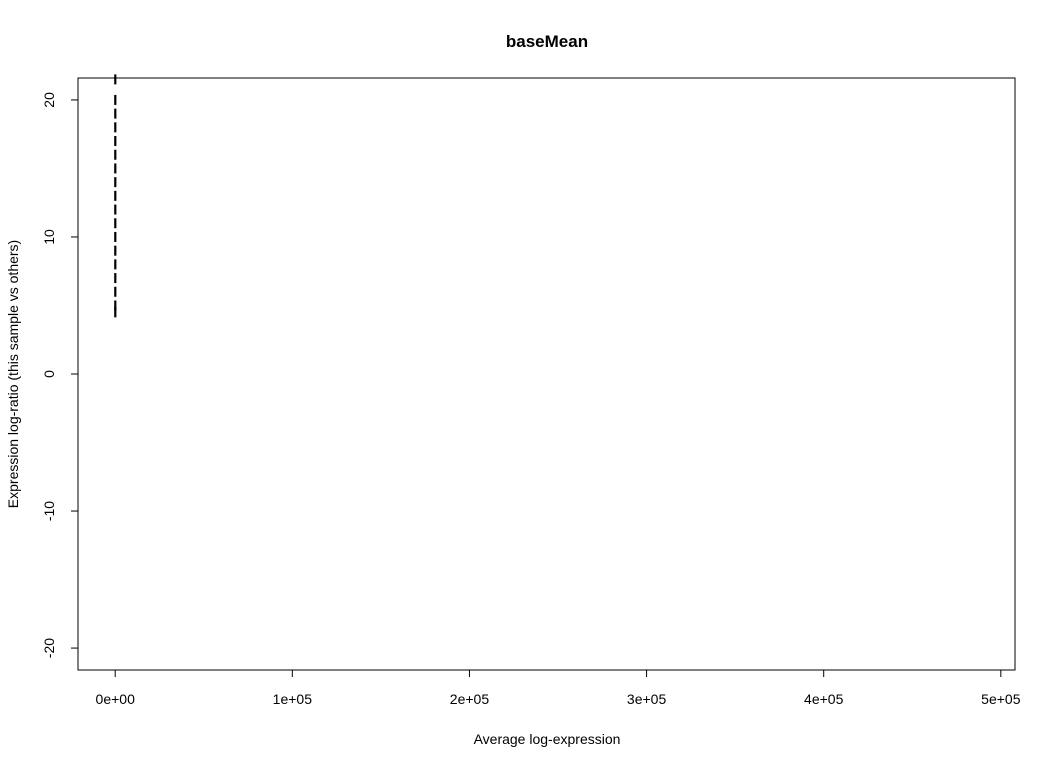 The height and width of the screenshot is (768, 1056). Describe the element at coordinates (49, 100) in the screenshot. I see `y-tick-label: 20` at that location.